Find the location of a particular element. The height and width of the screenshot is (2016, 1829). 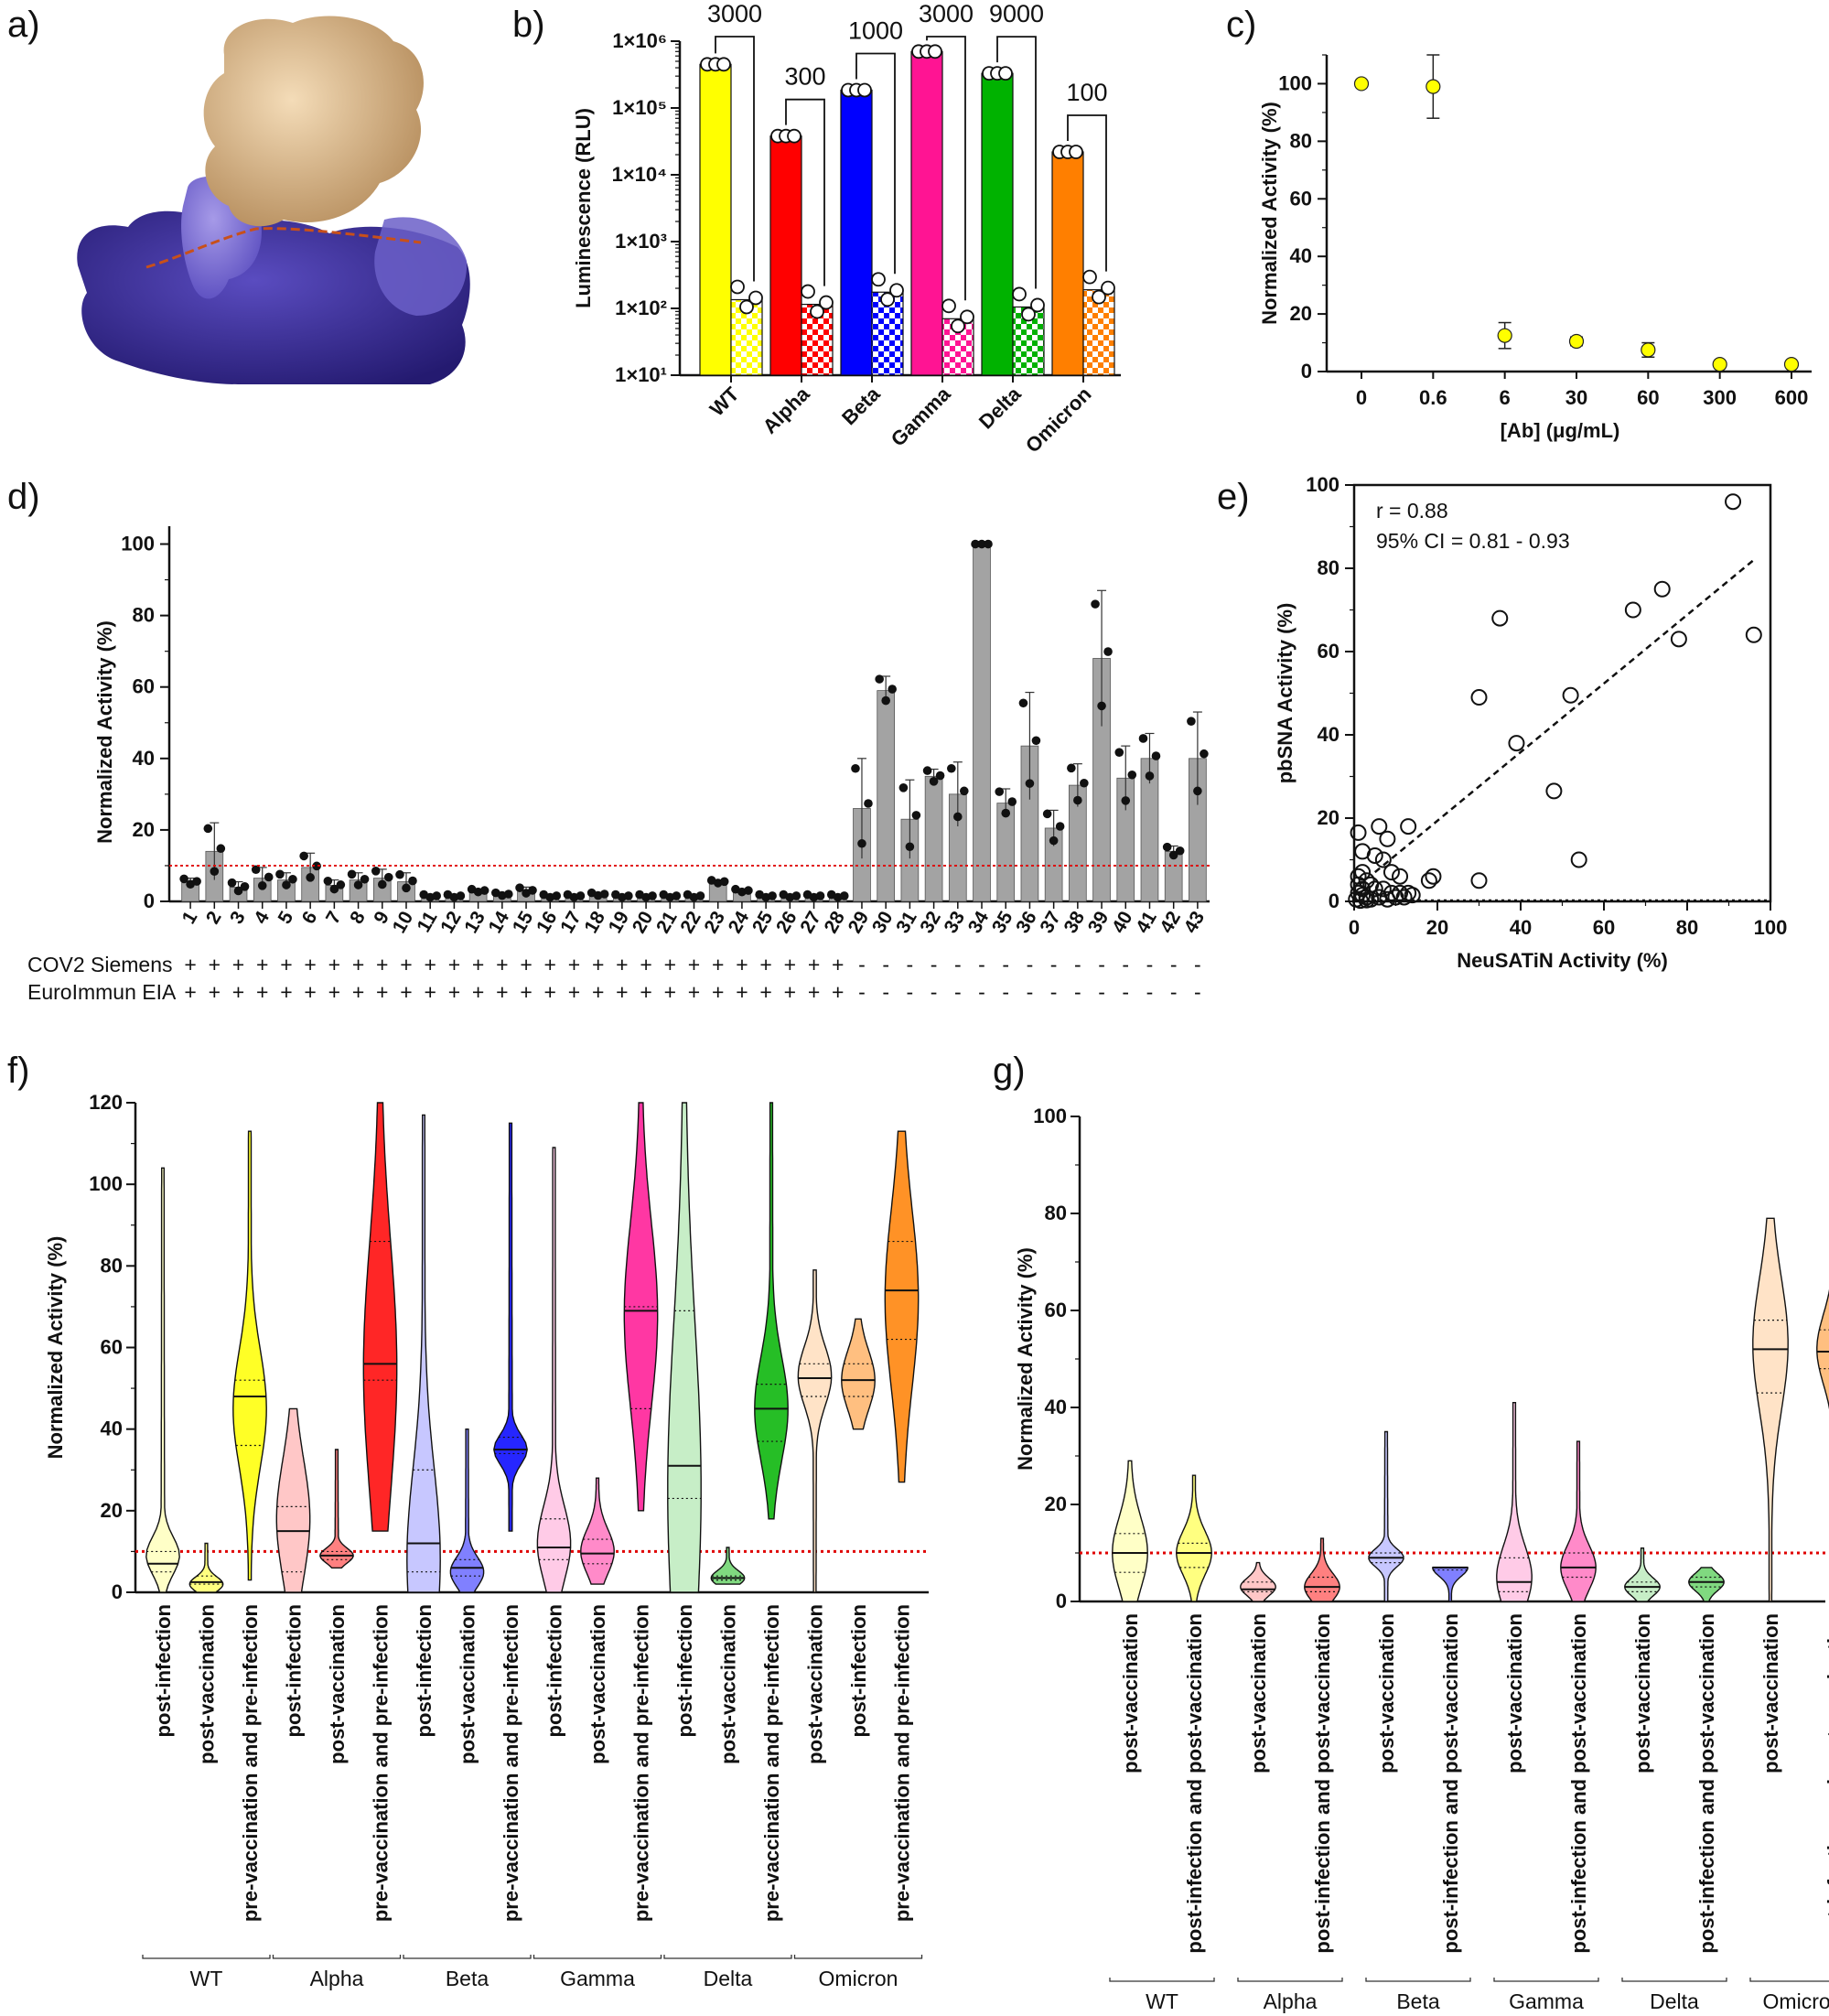

group-label: Beta is located at coordinates (468, 1978).